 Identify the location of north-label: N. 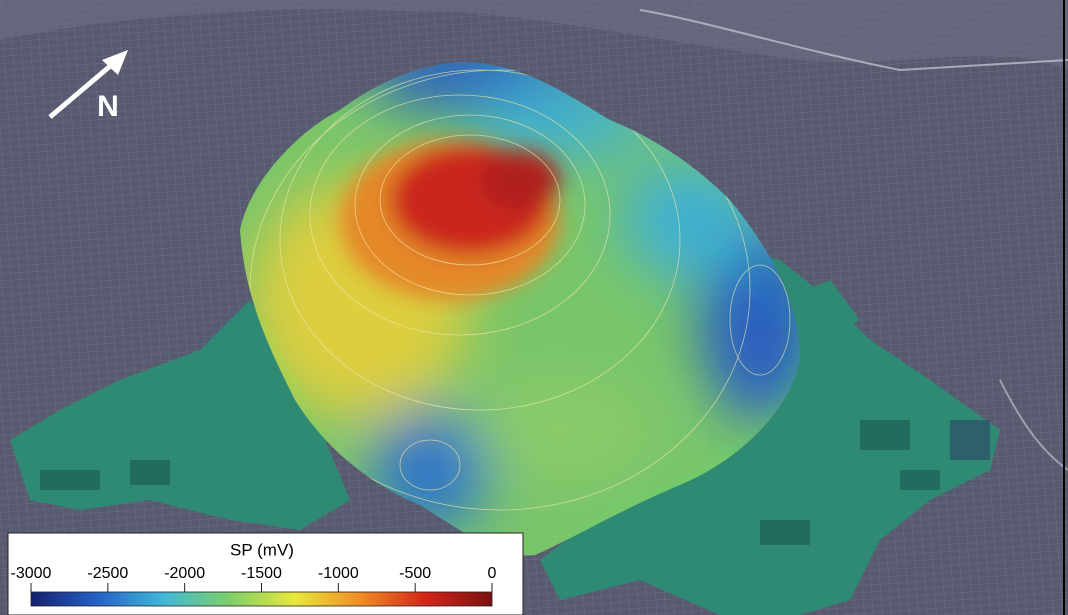
(108, 106).